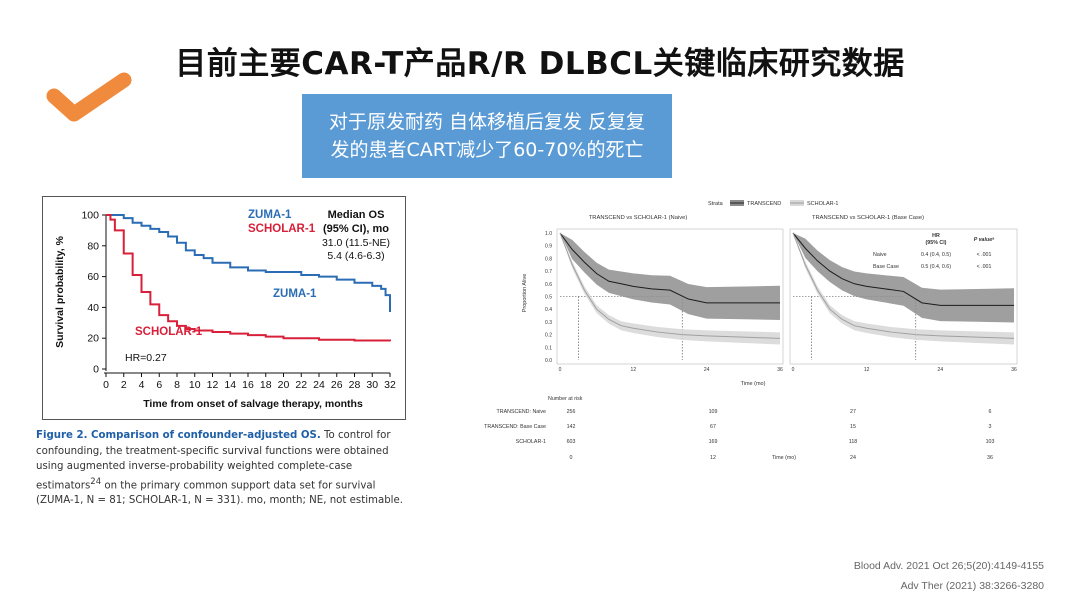 This screenshot has height=608, width=1080. I want to click on x-tick-label: 8, so click(177, 385).